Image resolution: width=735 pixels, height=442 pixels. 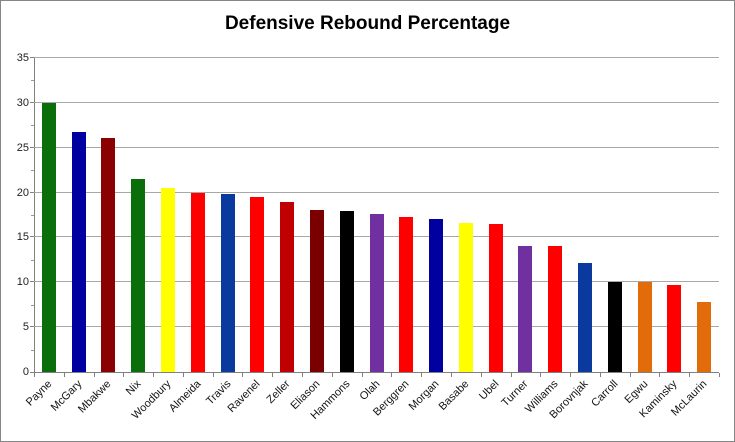 I want to click on chart-title: Defensive Rebound Percentage, so click(x=367, y=23).